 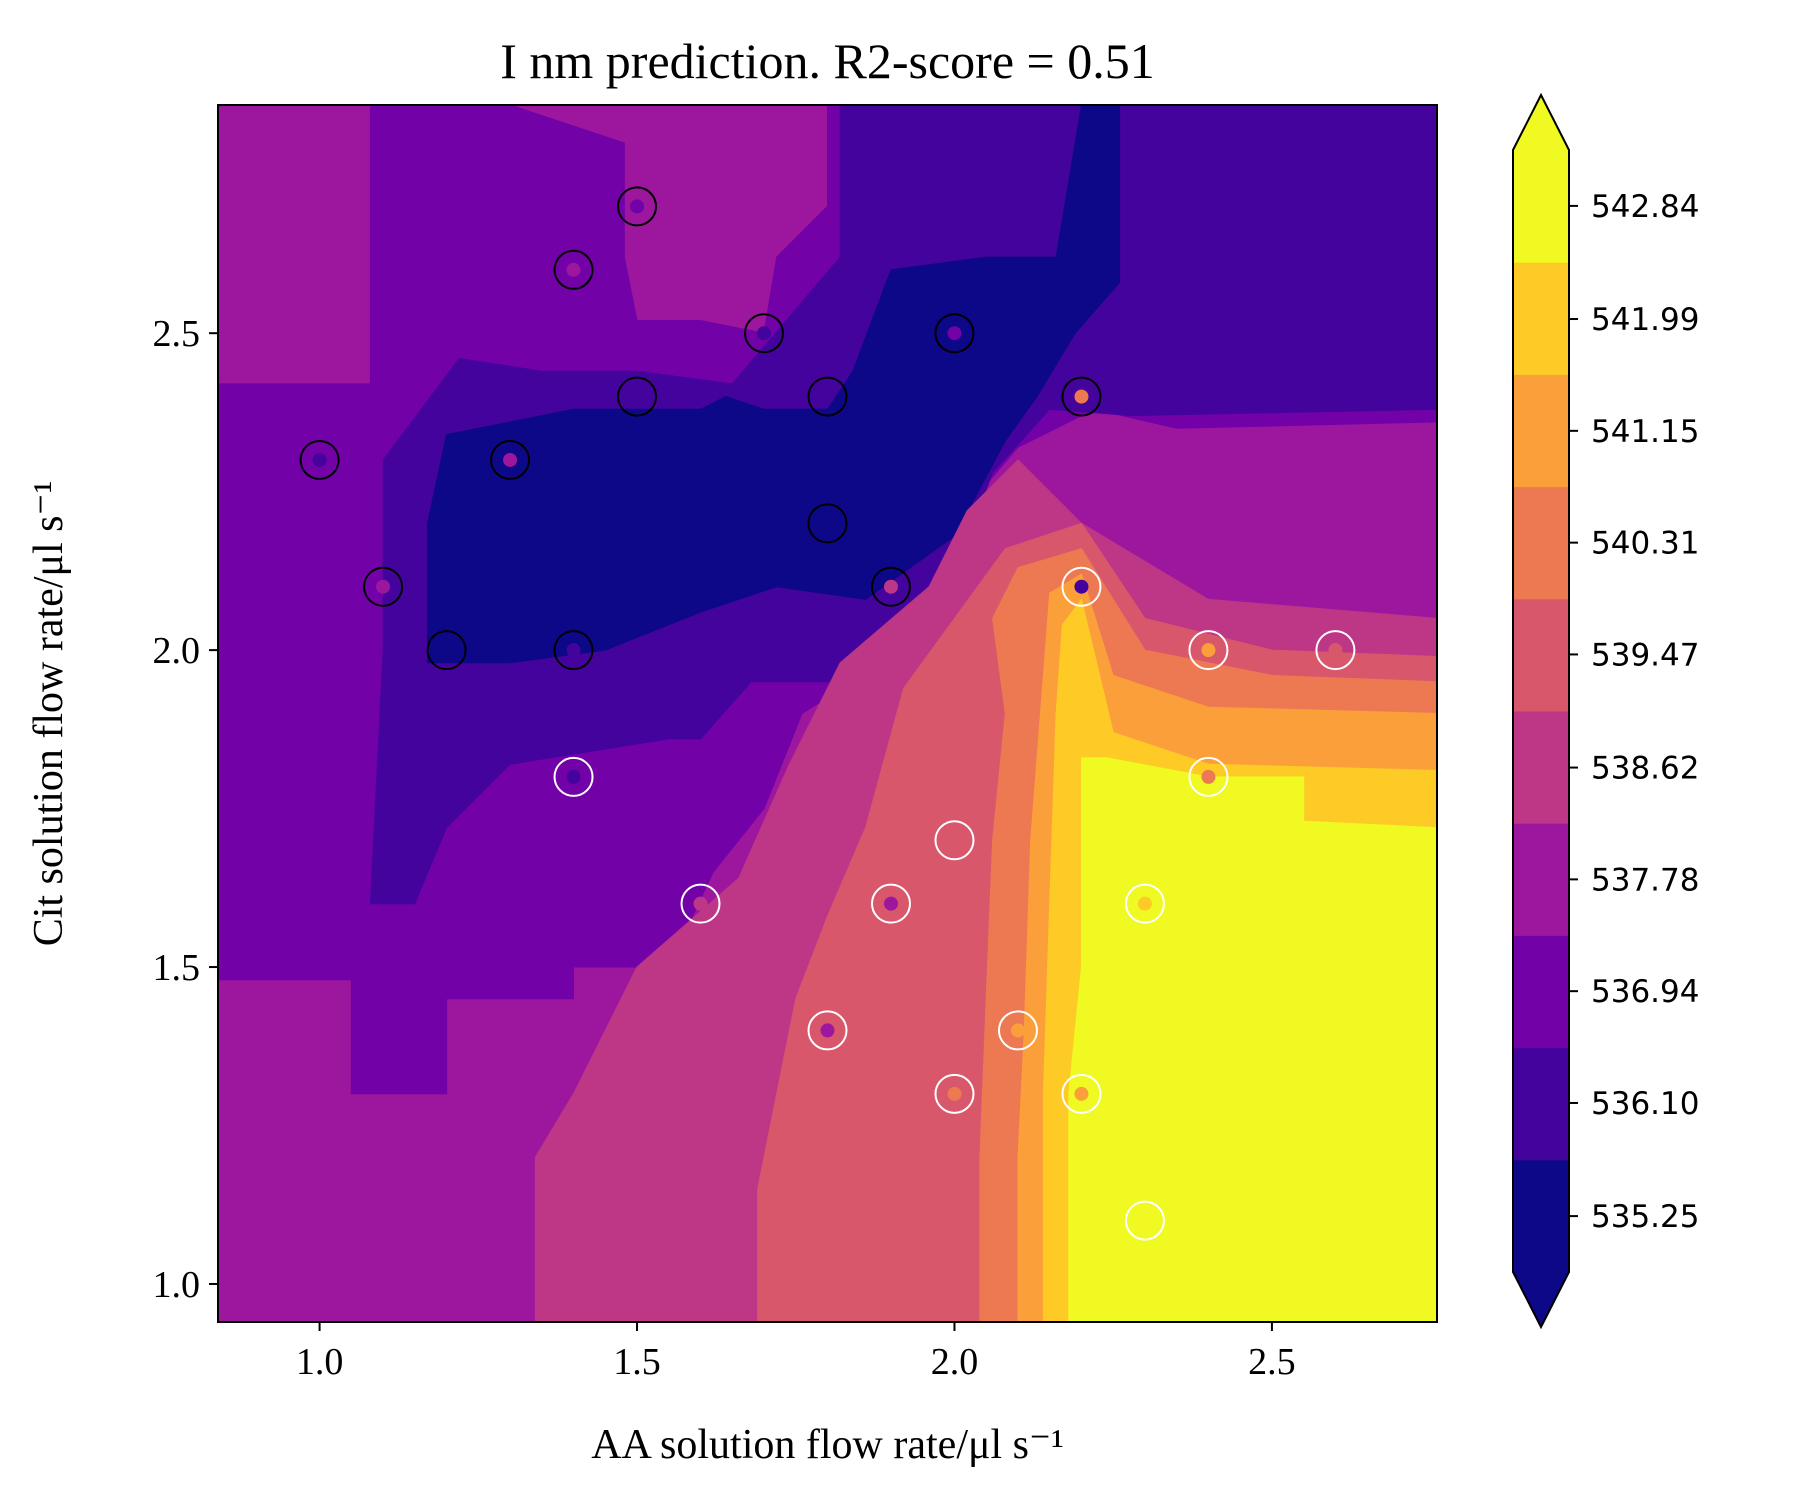 I want to click on x-tick-label: 1.0, so click(x=320, y=1362).